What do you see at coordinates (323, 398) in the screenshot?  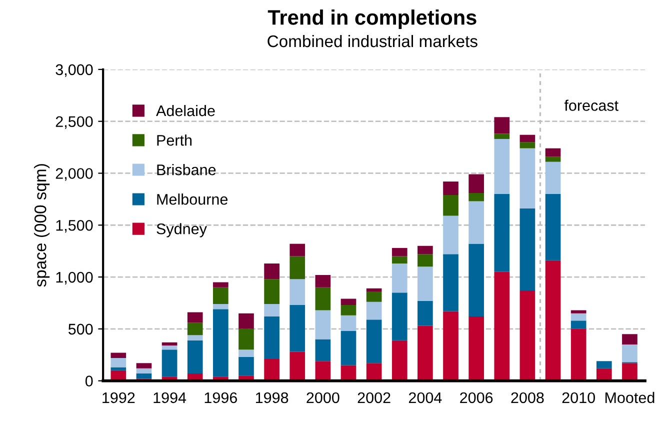 I see `x-tick-label: 2000` at bounding box center [323, 398].